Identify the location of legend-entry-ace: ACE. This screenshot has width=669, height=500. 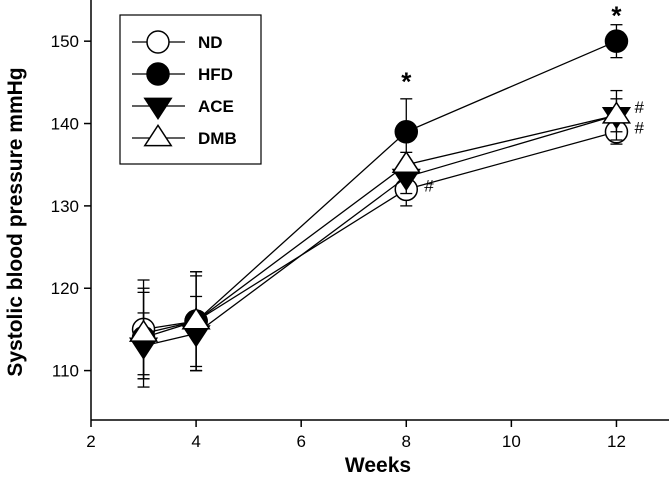
(183, 109).